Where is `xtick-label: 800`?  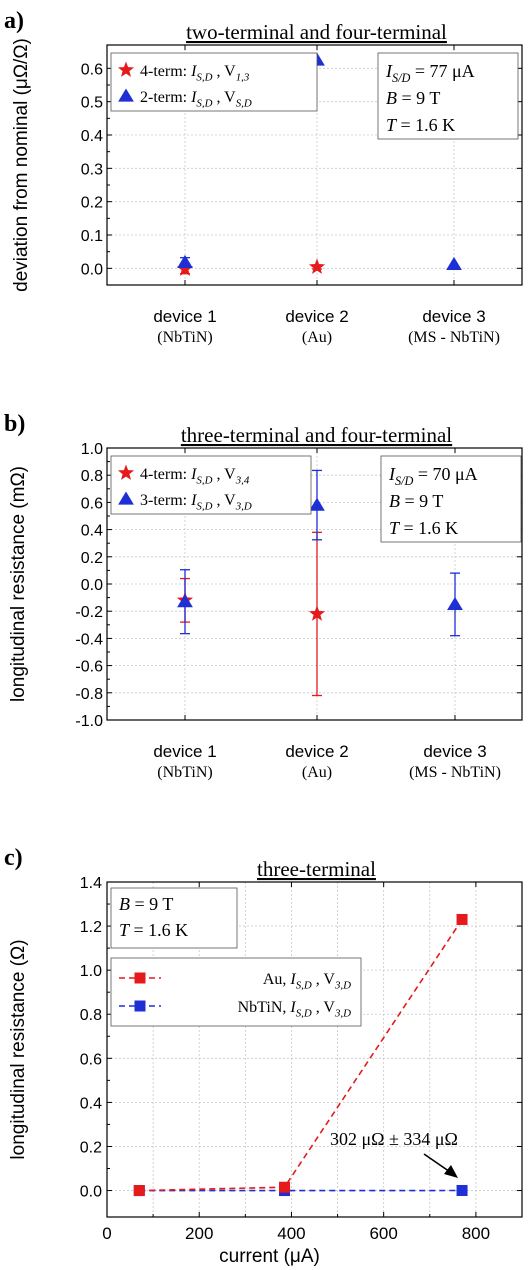 xtick-label: 800 is located at coordinates (476, 1233).